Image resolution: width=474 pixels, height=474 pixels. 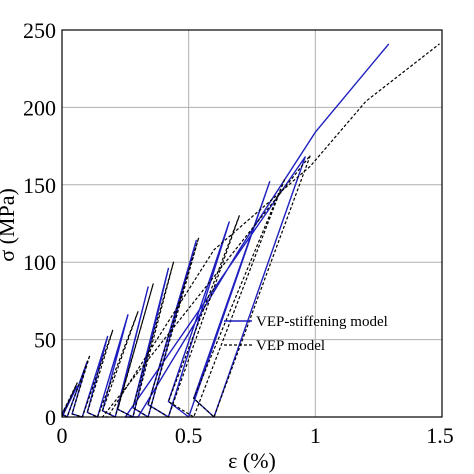 What do you see at coordinates (189, 435) in the screenshot?
I see `x-tick-label: 0.5` at bounding box center [189, 435].